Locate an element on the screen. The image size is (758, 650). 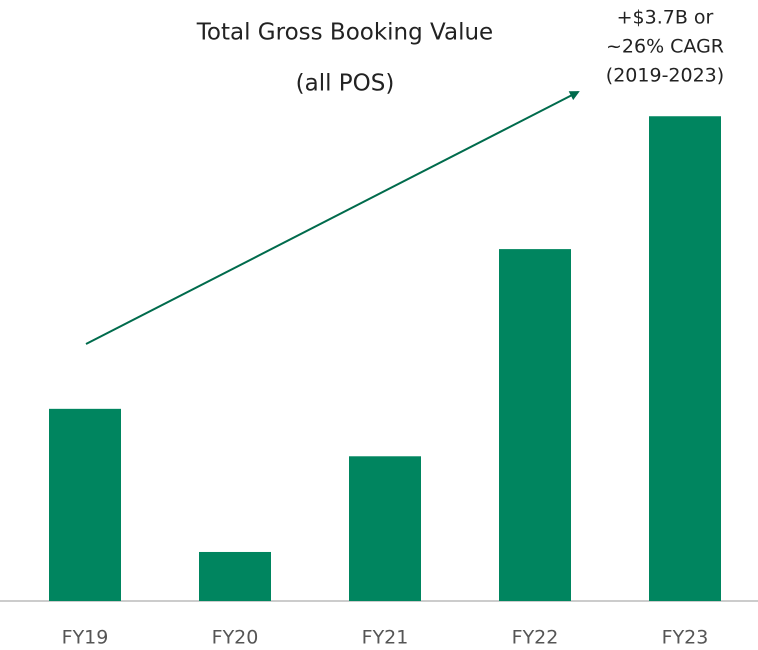
annotation: (2019-2023) is located at coordinates (665, 76).